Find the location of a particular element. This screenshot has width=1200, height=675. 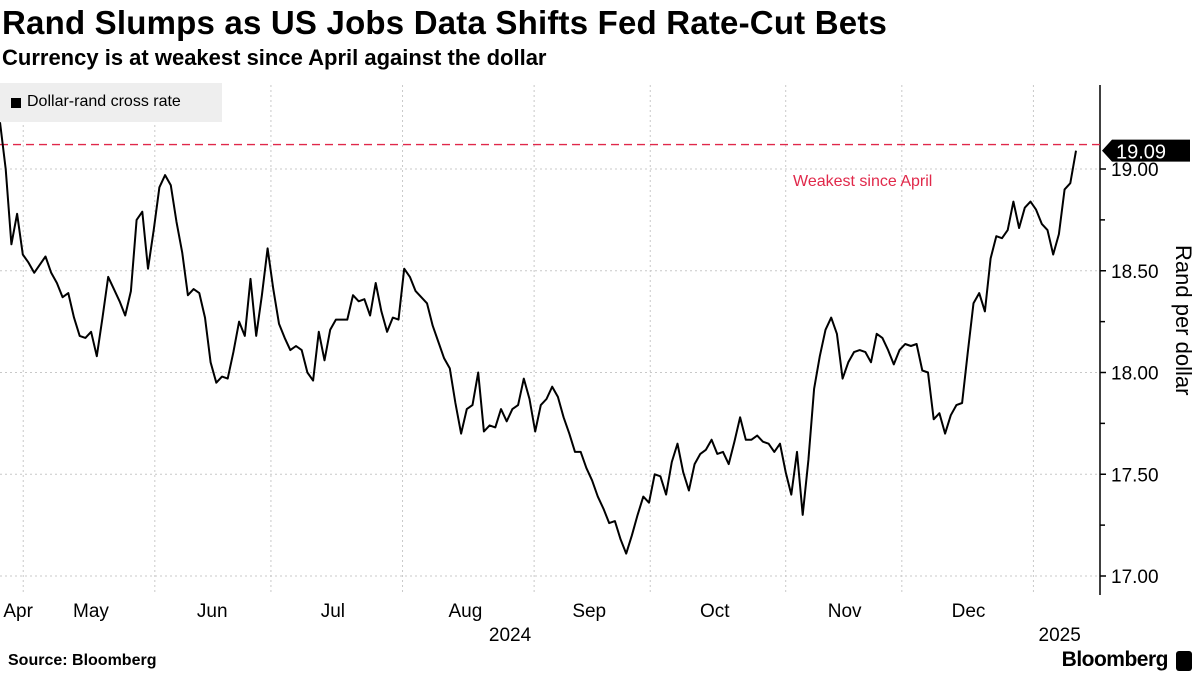

x-tick-label: Oct is located at coordinates (715, 611).